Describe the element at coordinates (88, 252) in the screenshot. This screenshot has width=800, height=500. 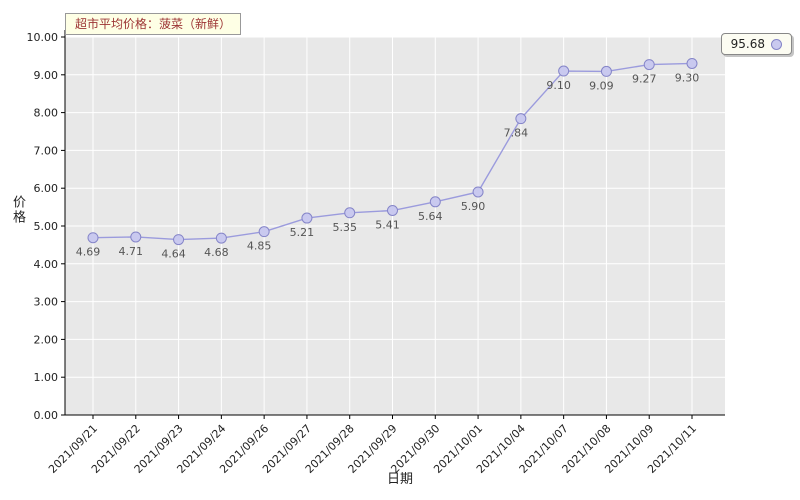
I see `data-point-label: 4.69` at that location.